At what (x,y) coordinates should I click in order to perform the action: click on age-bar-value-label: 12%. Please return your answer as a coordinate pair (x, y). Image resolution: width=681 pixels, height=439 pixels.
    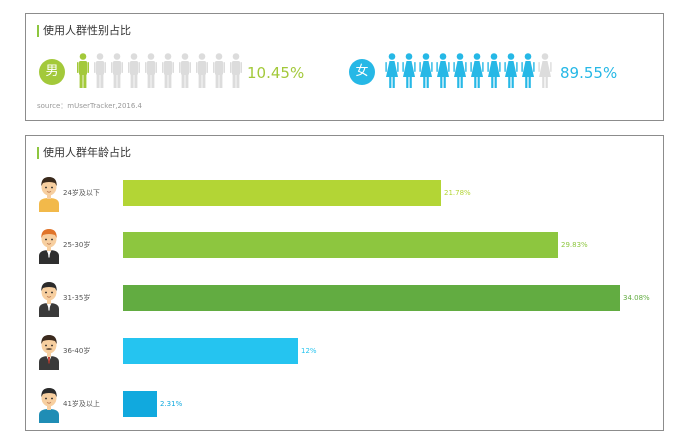
    Looking at the image, I should click on (309, 351).